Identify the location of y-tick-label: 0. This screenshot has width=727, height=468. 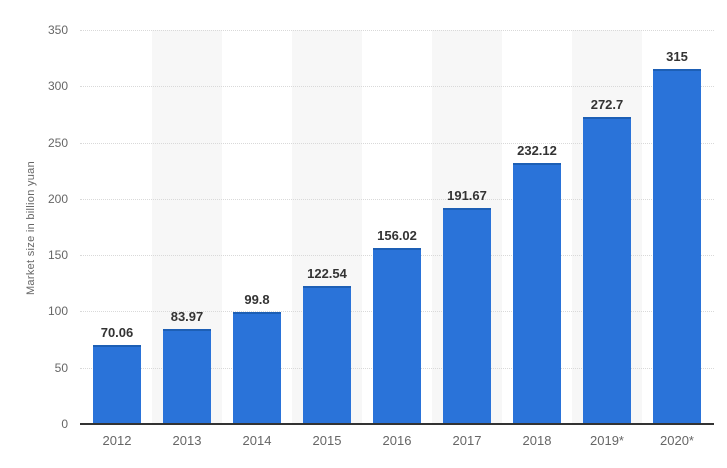
(64, 424).